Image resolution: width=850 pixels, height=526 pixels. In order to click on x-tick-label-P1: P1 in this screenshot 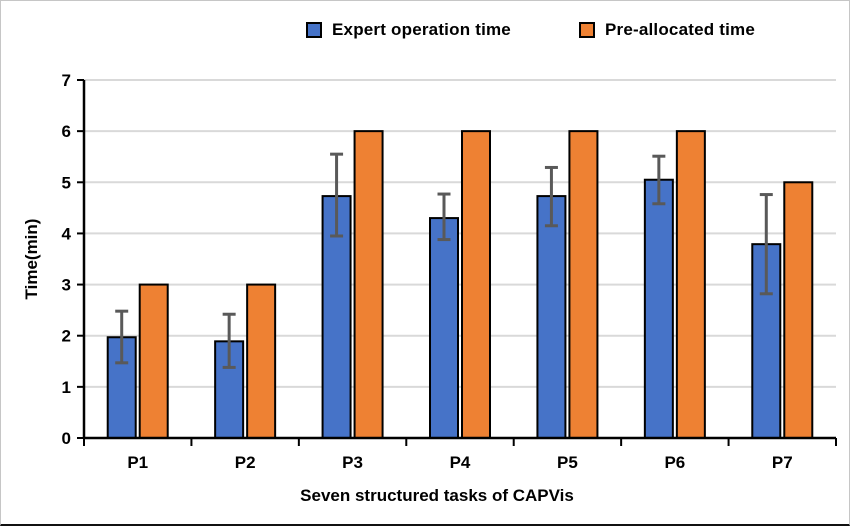, I will do `click(137, 462)`.